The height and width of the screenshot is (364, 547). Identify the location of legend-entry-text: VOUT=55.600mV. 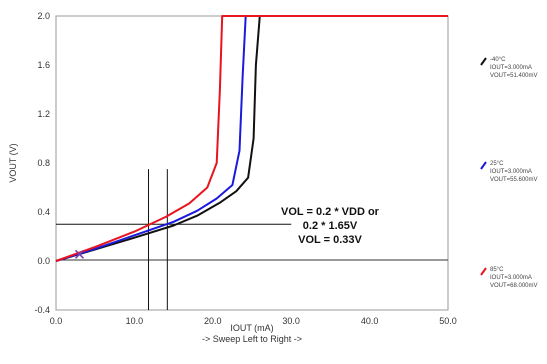
(514, 180).